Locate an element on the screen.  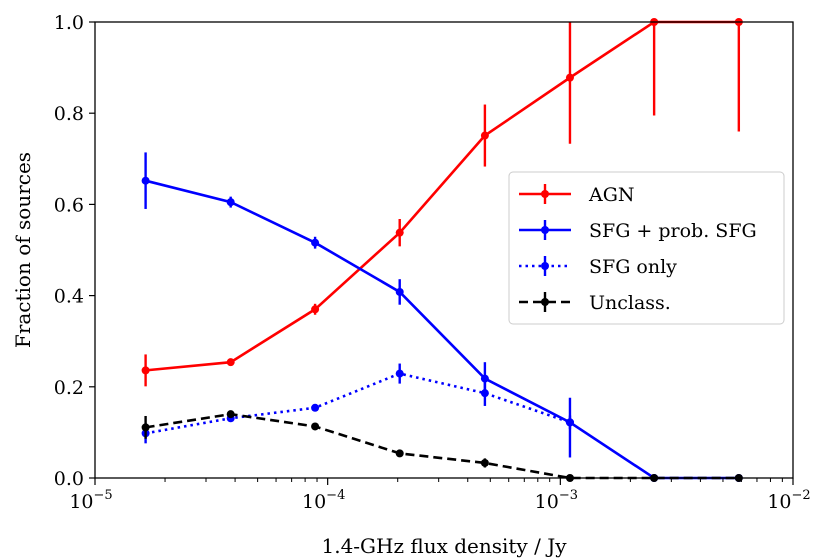
legend-item: SFG only is located at coordinates (598, 267).